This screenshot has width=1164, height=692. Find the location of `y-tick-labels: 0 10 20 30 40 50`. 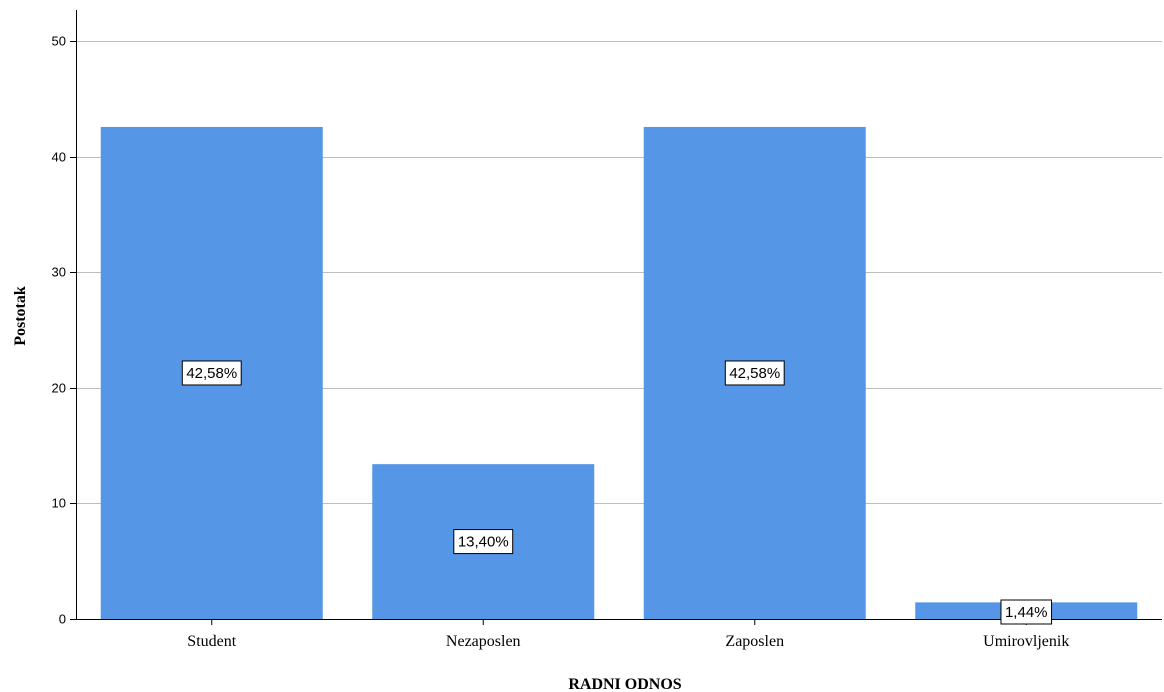

y-tick-labels: 0 10 20 30 40 50 is located at coordinates (59, 330).